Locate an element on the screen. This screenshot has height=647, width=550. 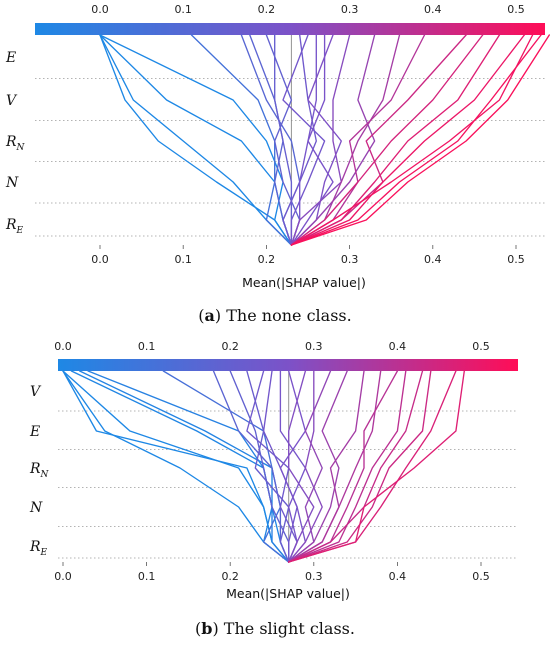
panel-caption: (a) The none class. is located at coordinates (274, 315).